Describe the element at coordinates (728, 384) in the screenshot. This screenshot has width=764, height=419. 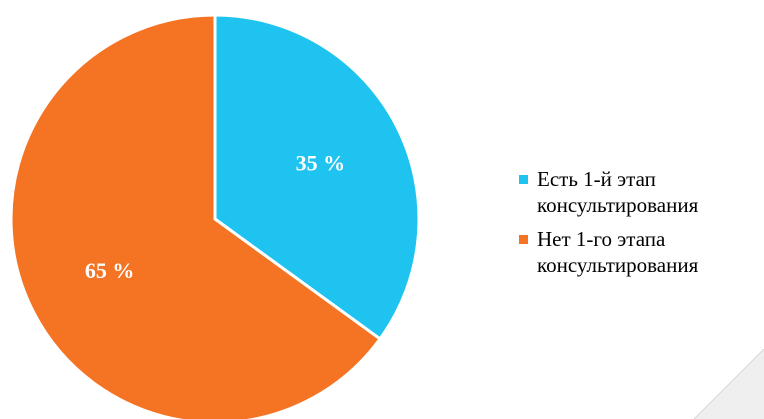
I see `corner-decoration` at that location.